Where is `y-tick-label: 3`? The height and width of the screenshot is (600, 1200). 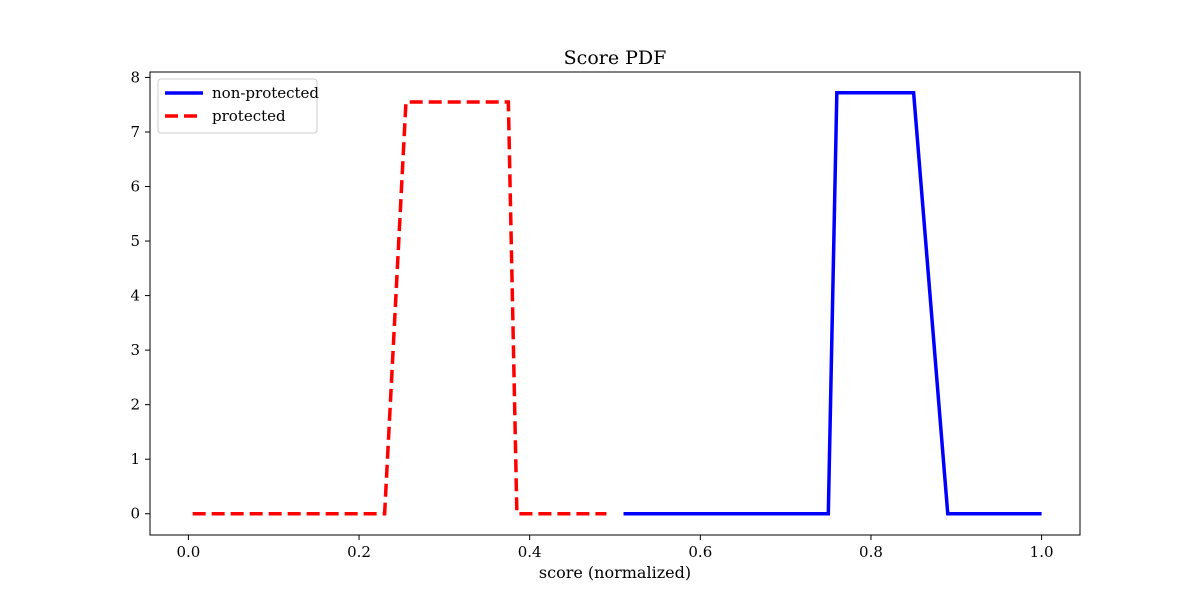 y-tick-label: 3 is located at coordinates (135, 350).